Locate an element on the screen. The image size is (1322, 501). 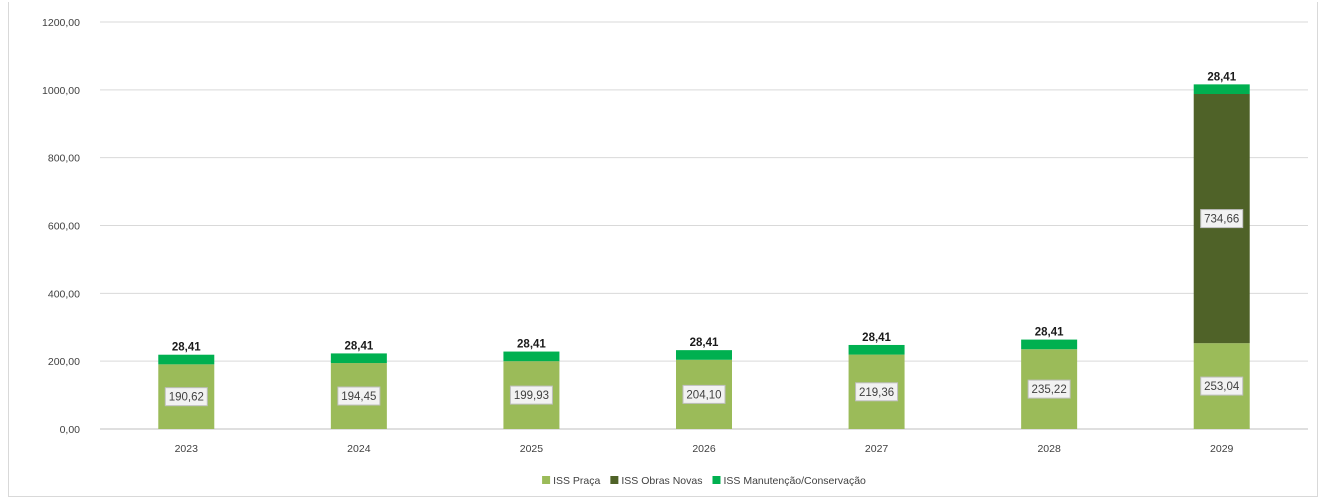
data-label: 253,04 is located at coordinates (1222, 387).